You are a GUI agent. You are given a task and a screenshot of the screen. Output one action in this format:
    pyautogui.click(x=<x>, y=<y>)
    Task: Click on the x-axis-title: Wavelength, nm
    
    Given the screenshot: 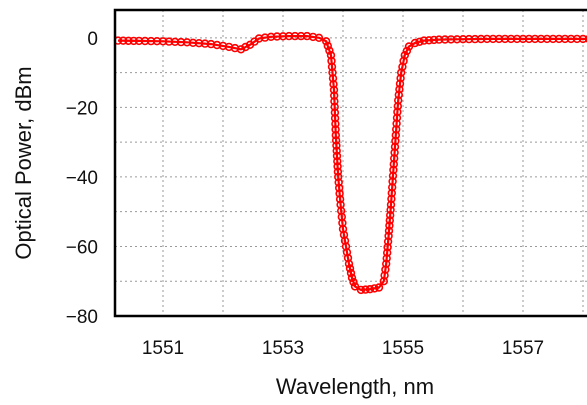 What is the action you would take?
    pyautogui.click(x=355, y=386)
    